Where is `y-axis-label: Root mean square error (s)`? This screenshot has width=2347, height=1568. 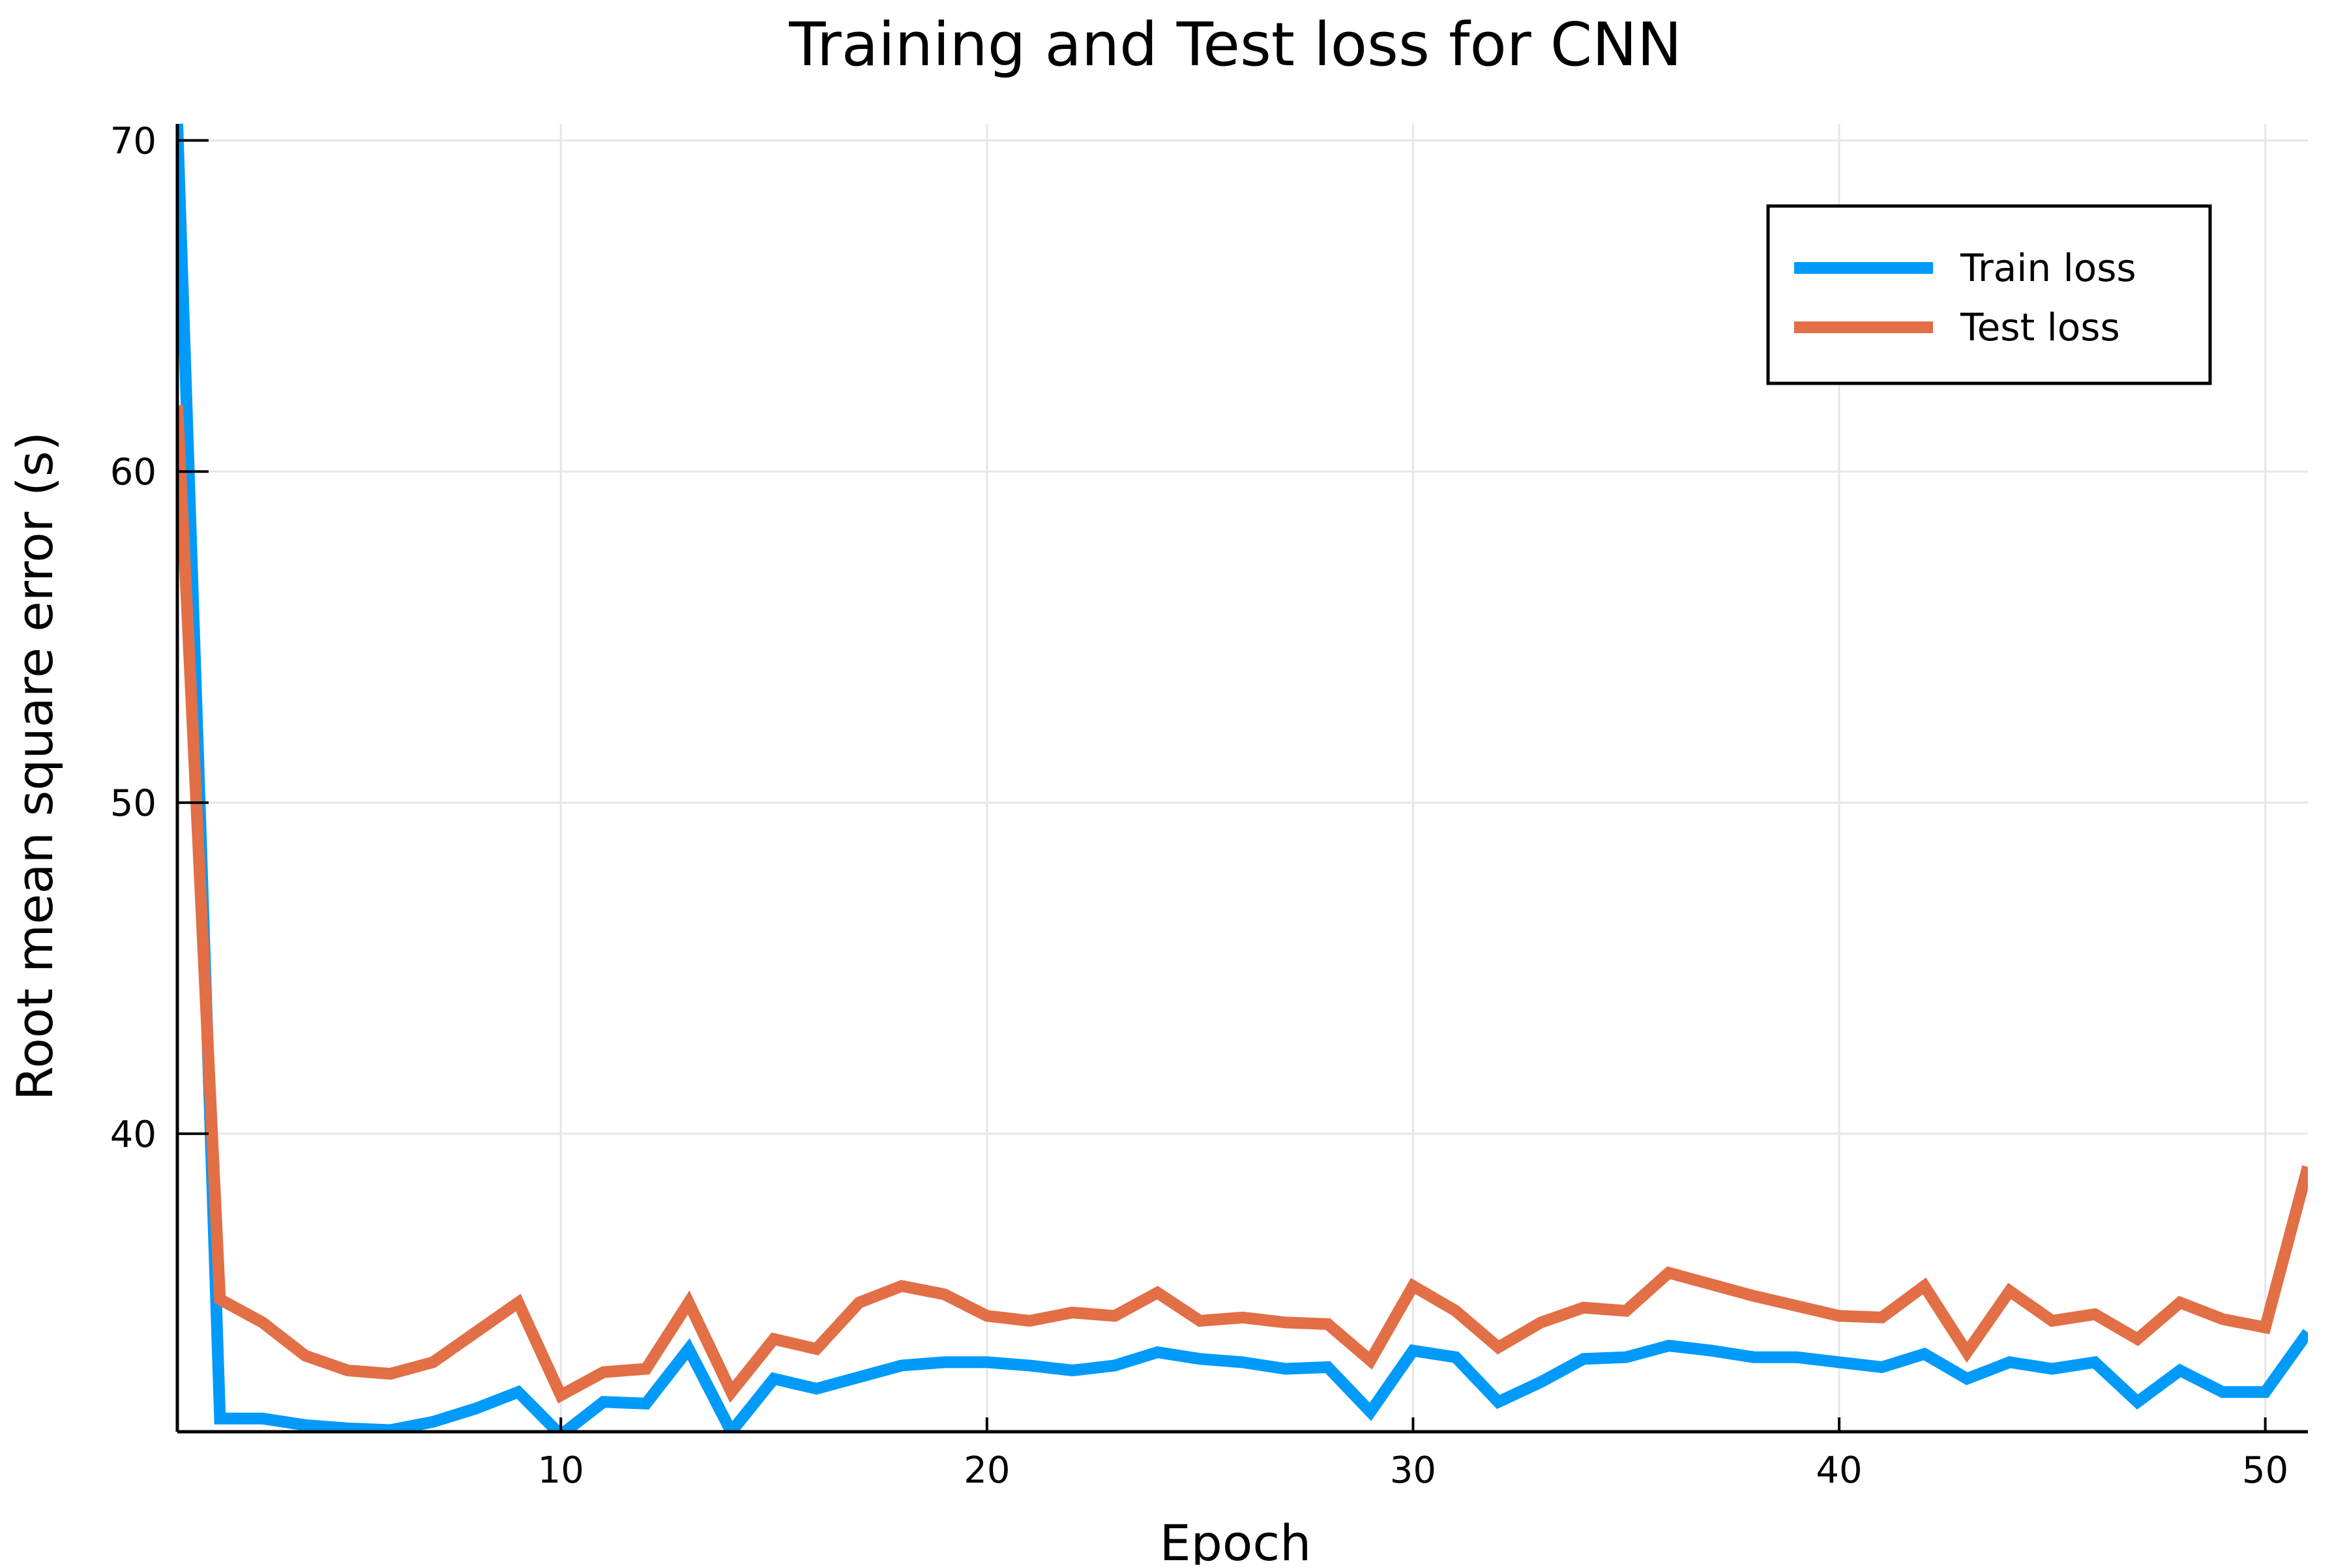
y-axis-label: Root mean square error (s) is located at coordinates (35, 766).